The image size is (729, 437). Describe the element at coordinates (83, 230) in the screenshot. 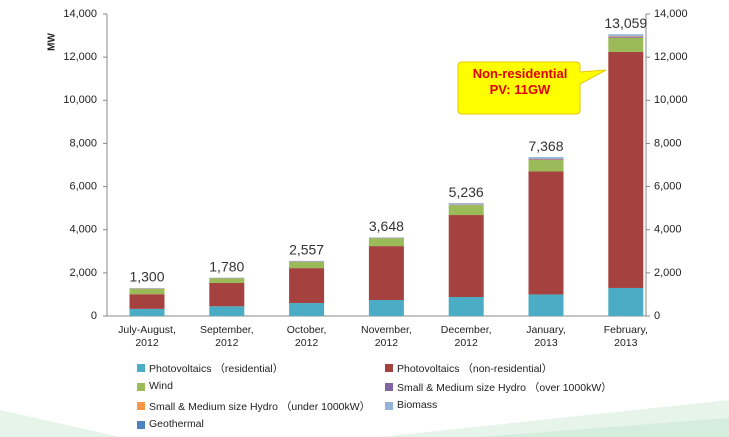

I see `y-tick-label: 4,000` at that location.